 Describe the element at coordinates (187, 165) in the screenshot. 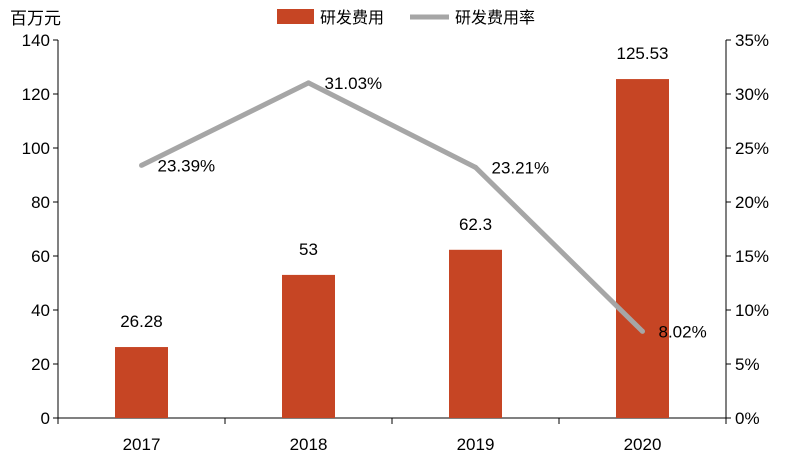

I see `line-data-label: 23.39%` at that location.